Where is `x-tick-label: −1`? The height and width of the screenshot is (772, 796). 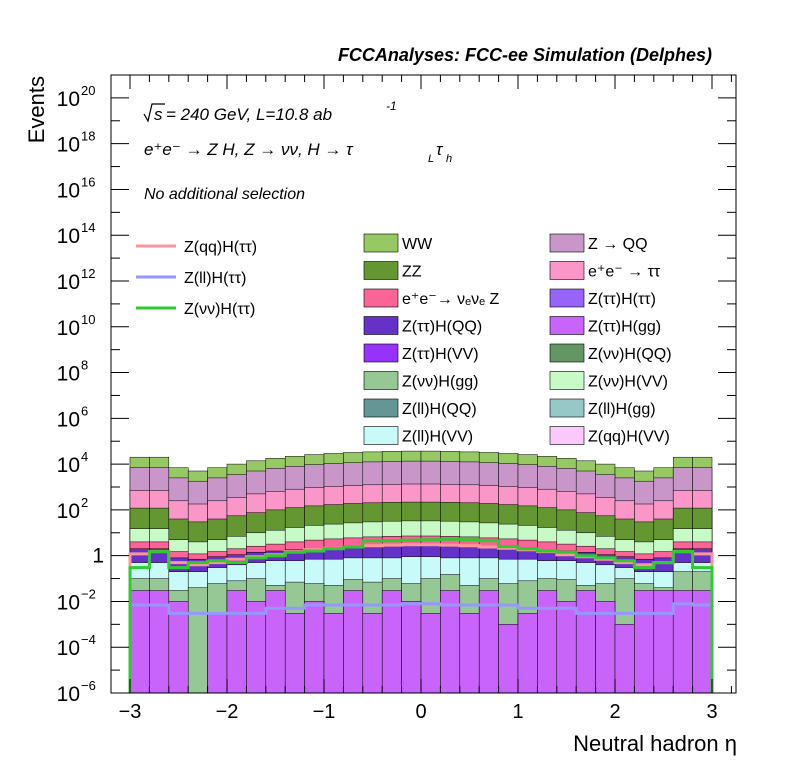
x-tick-label: −1 is located at coordinates (324, 712).